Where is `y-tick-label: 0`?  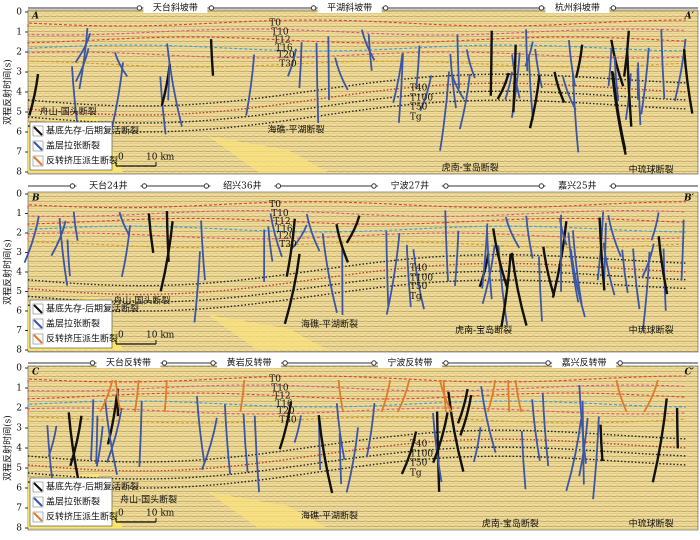
y-tick-label: 0 is located at coordinates (19, 369).